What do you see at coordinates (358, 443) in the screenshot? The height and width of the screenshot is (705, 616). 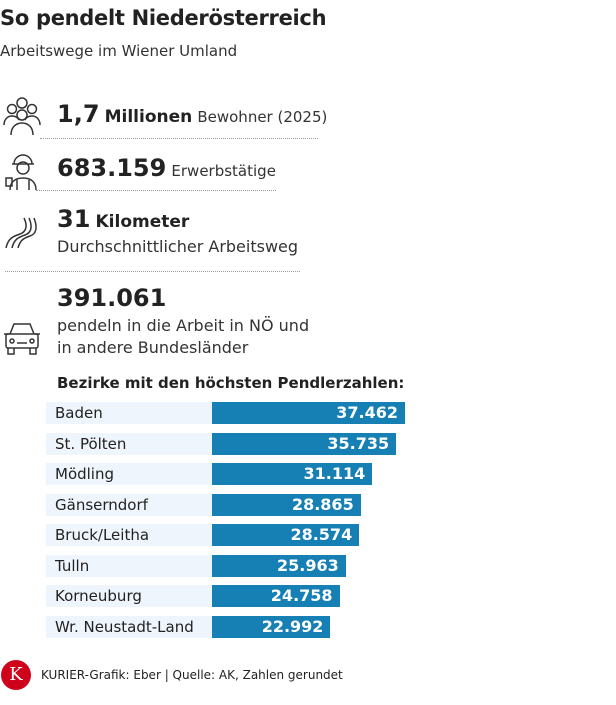 I see `value-label: 35.735` at bounding box center [358, 443].